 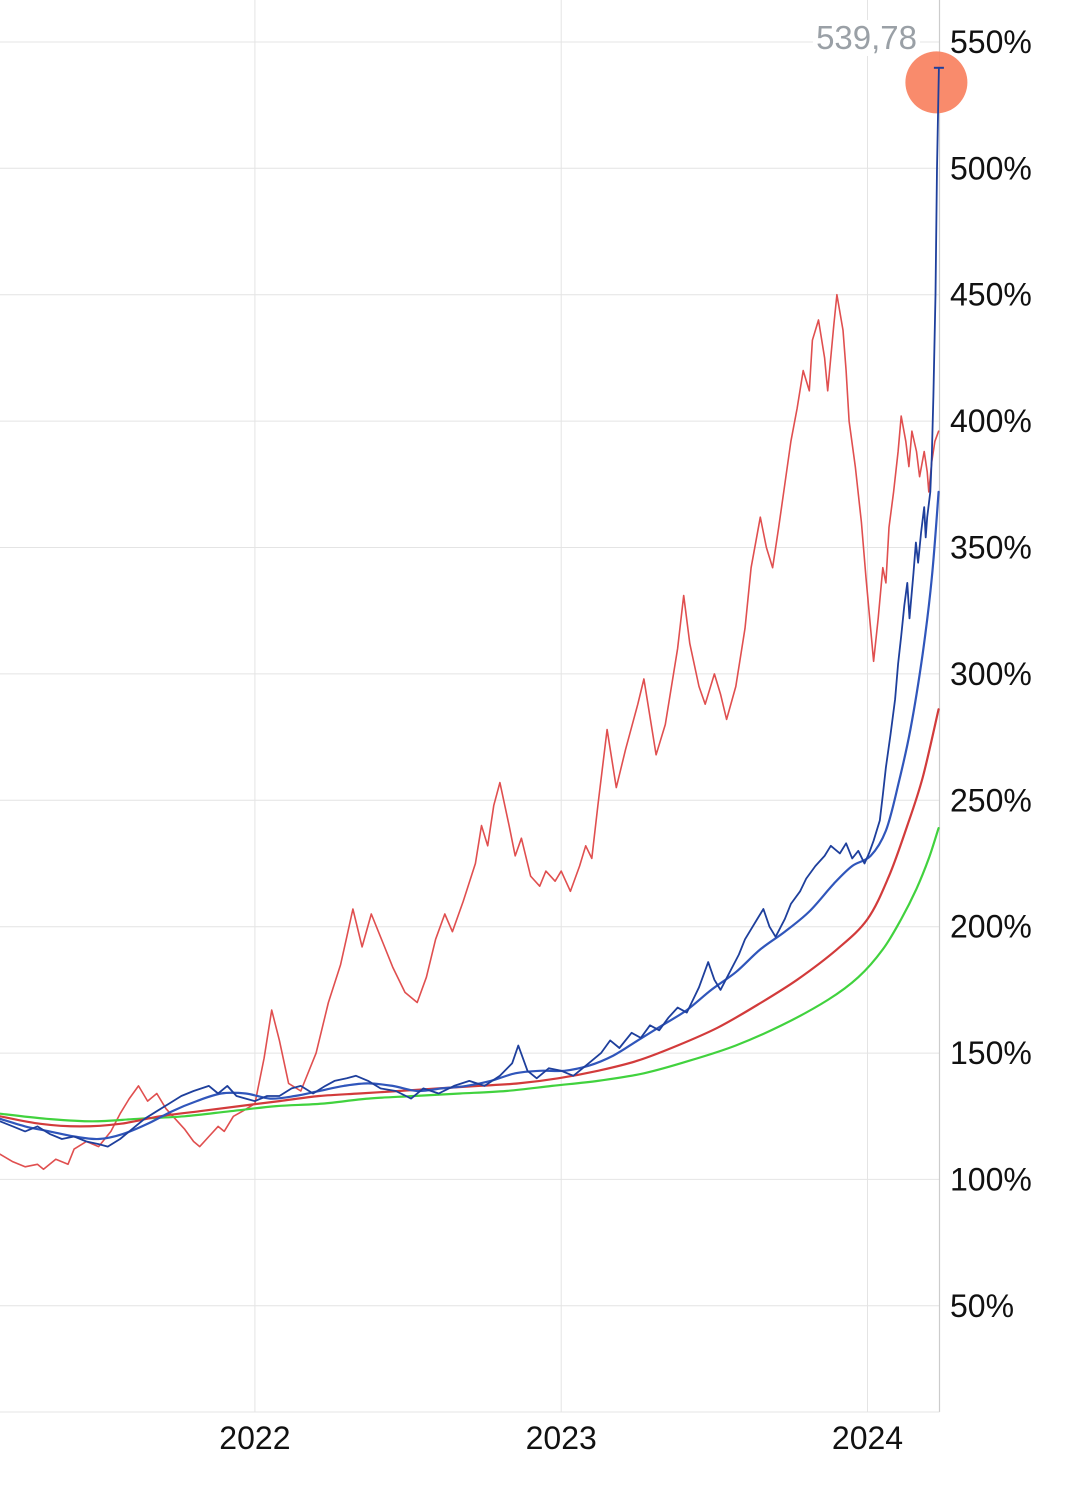 I want to click on y-tick-label: 500%, so click(x=991, y=168).